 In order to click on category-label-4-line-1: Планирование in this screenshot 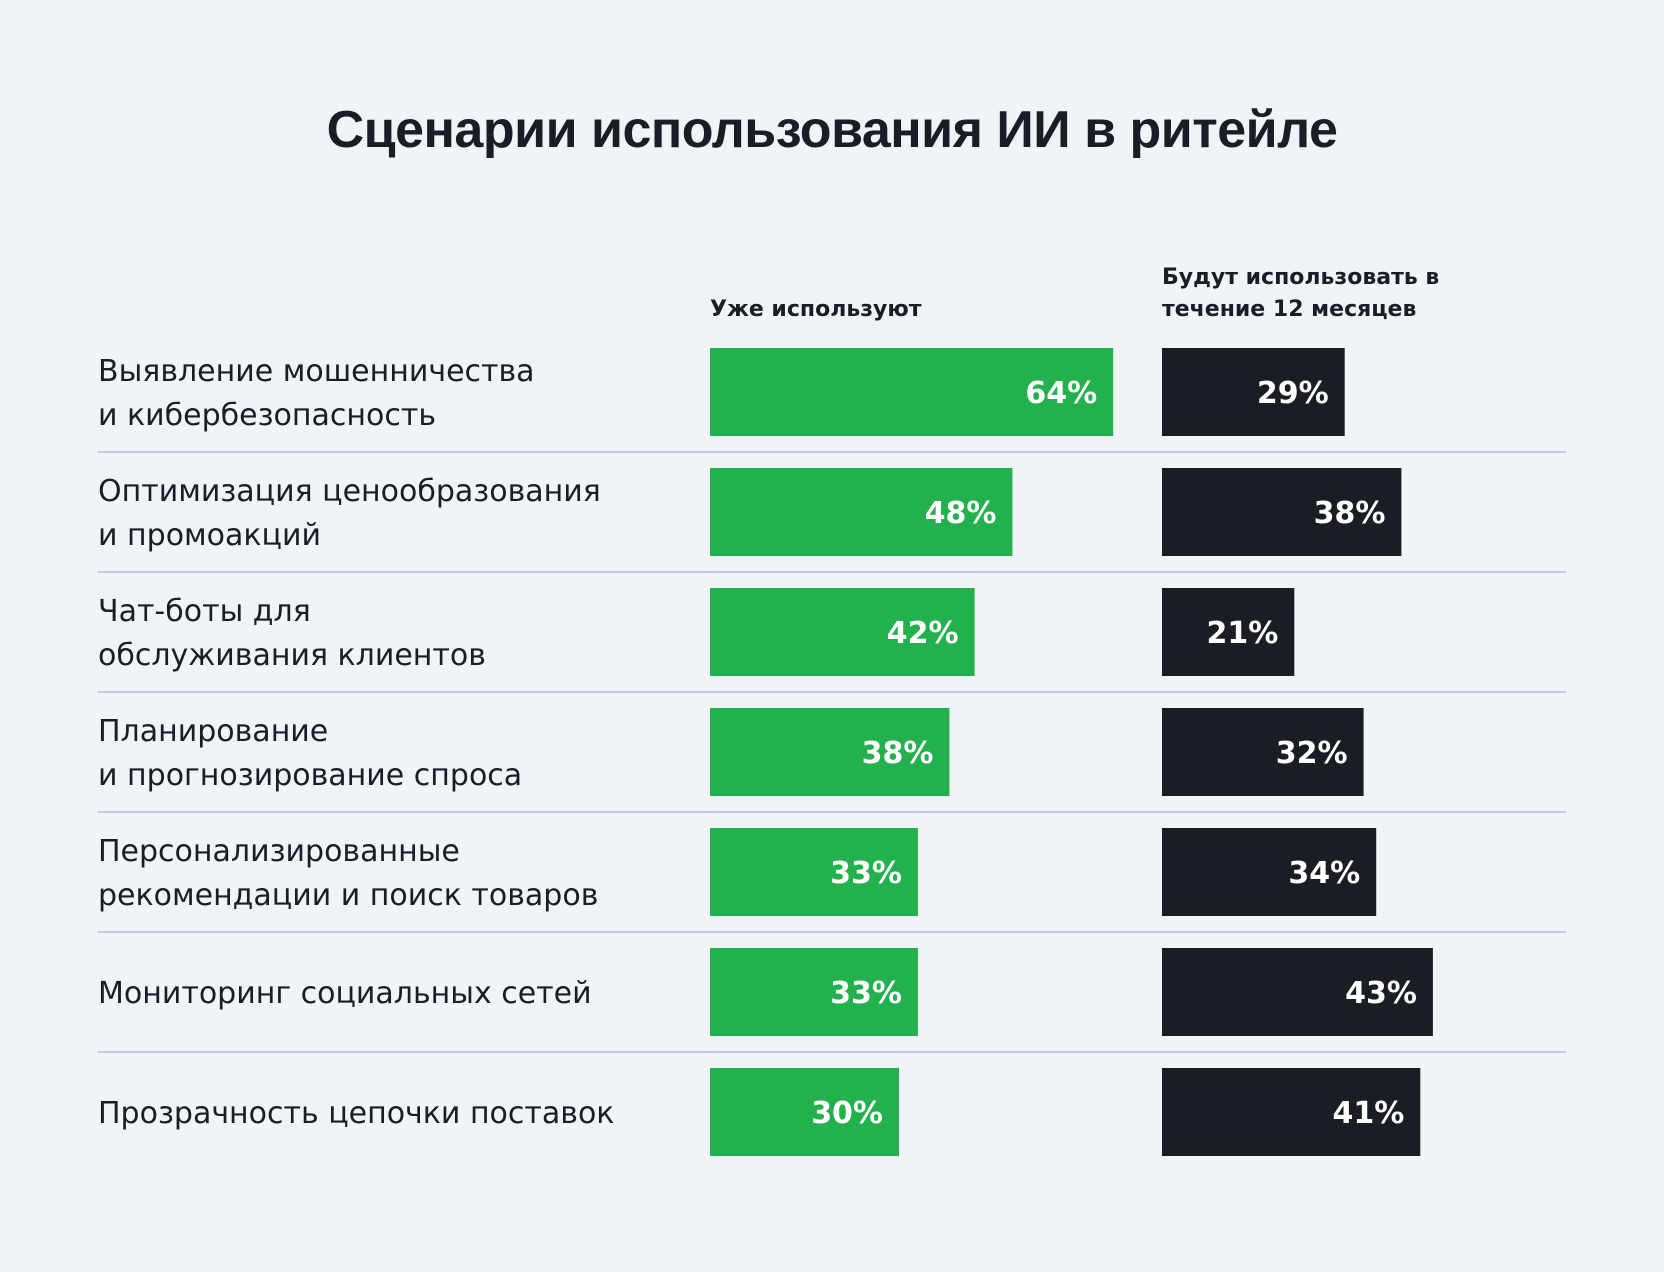, I will do `click(213, 731)`.